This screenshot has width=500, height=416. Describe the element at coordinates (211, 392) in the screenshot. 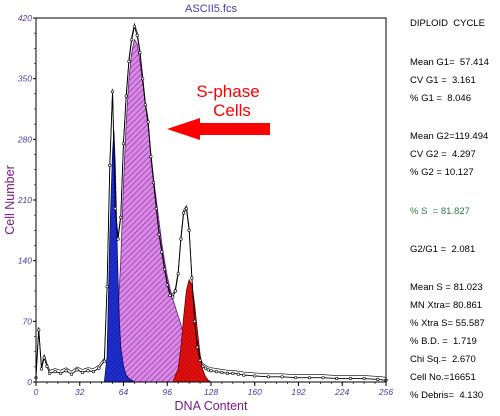

I see `x-tick-label: 128` at that location.